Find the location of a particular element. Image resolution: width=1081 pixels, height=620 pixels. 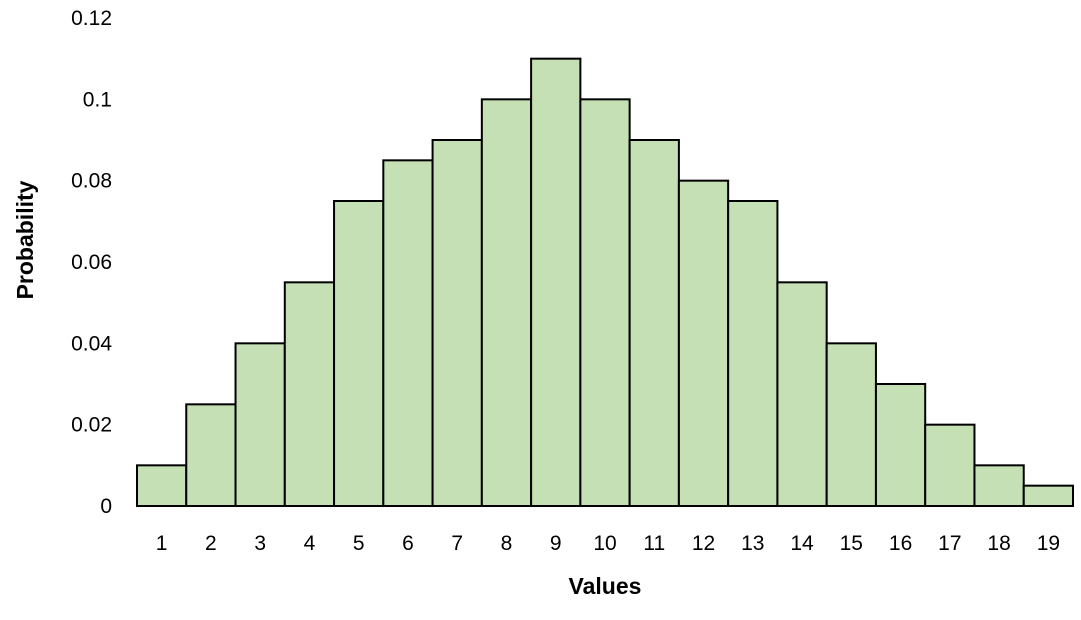

x-tick-label: 4 is located at coordinates (310, 543).